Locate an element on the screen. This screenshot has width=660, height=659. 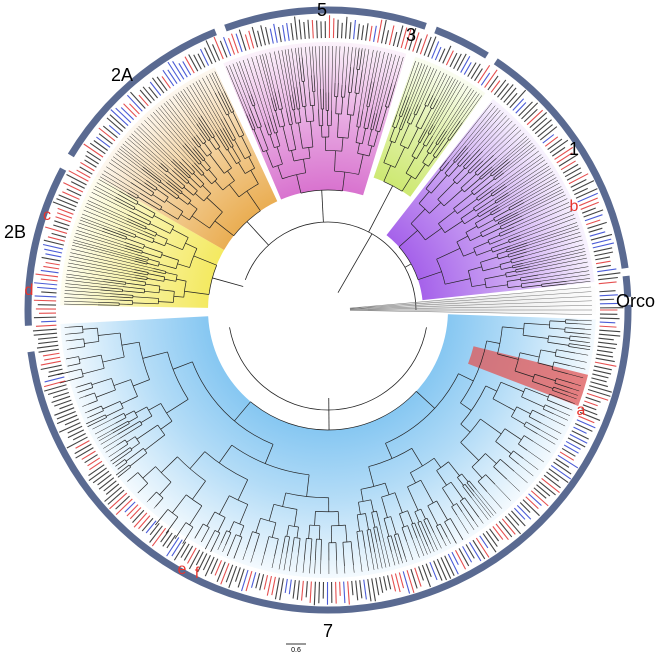
clade-label-1: 1 is located at coordinates (574, 149).